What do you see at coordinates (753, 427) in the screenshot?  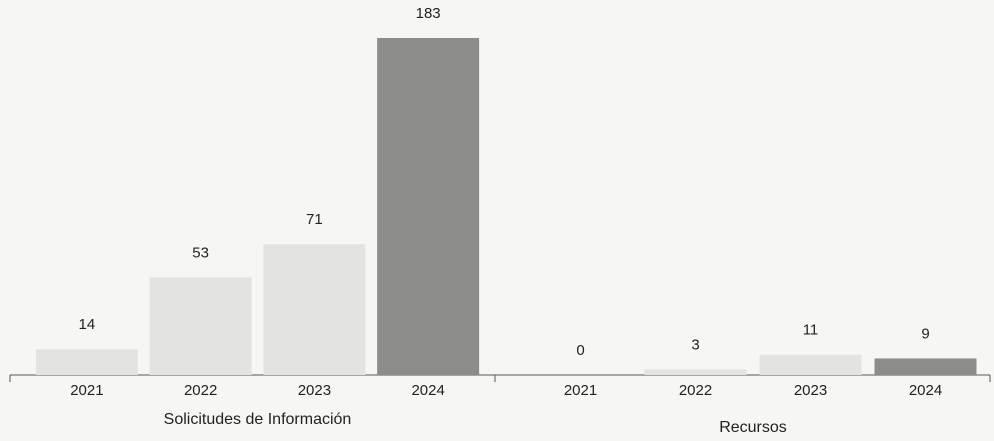 I see `group-label: Recursos` at bounding box center [753, 427].